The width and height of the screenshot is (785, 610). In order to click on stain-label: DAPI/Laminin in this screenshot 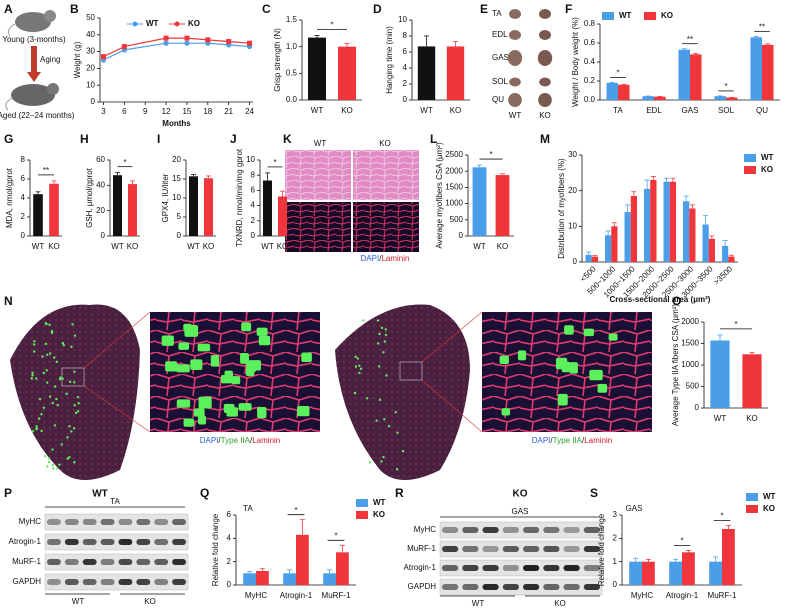, I will do `click(385, 258)`.